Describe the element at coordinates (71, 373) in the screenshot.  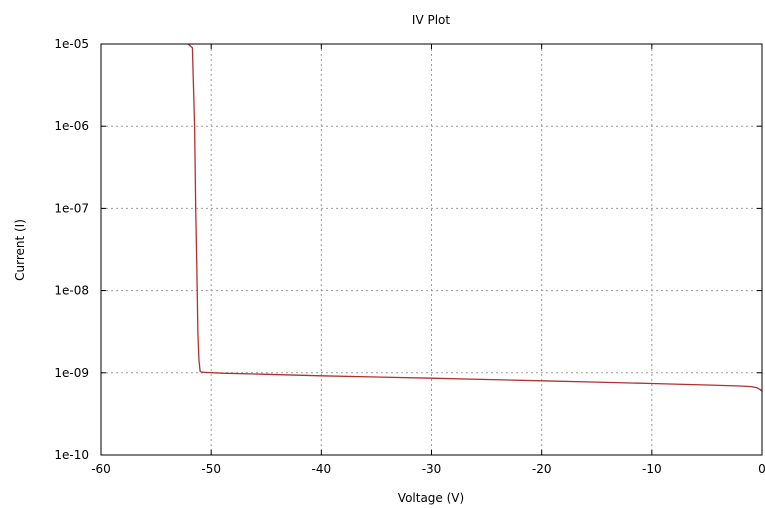
I see `y-tick-label: 1e-09` at that location.